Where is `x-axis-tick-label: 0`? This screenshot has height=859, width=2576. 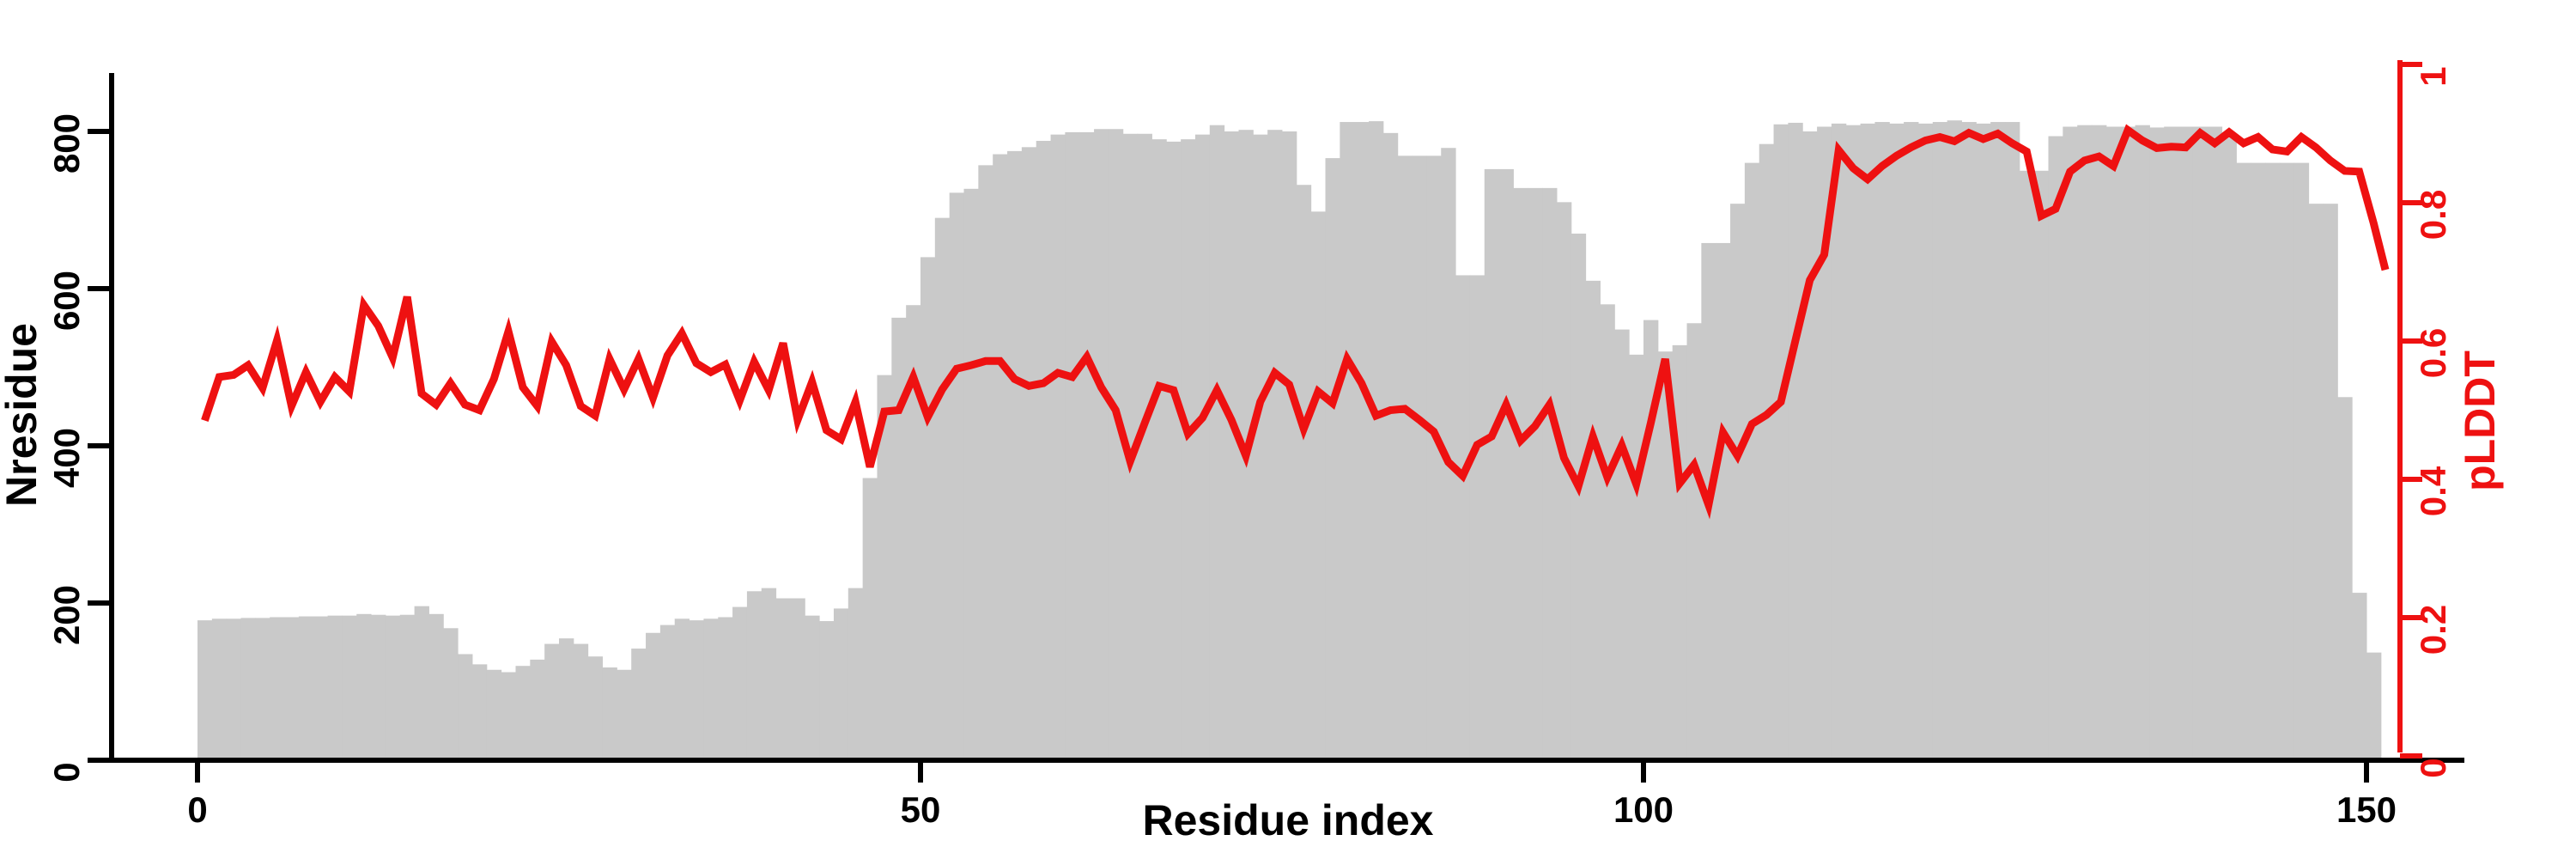 x-axis-tick-label: 0 is located at coordinates (197, 809).